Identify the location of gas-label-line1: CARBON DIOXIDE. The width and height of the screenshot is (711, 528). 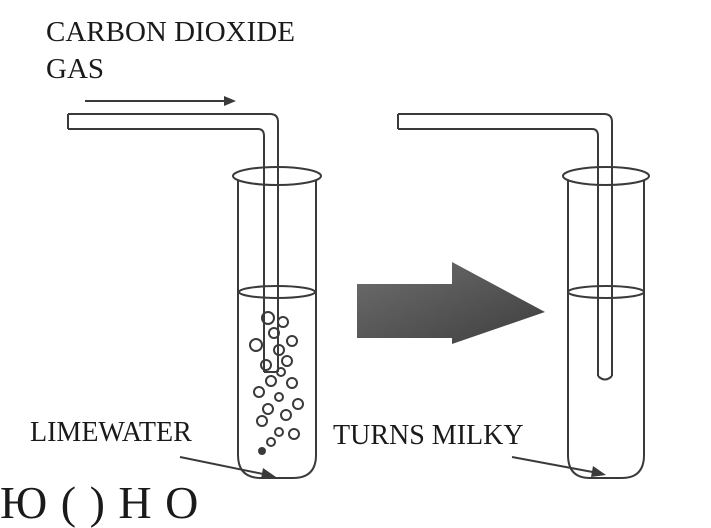
(170, 32).